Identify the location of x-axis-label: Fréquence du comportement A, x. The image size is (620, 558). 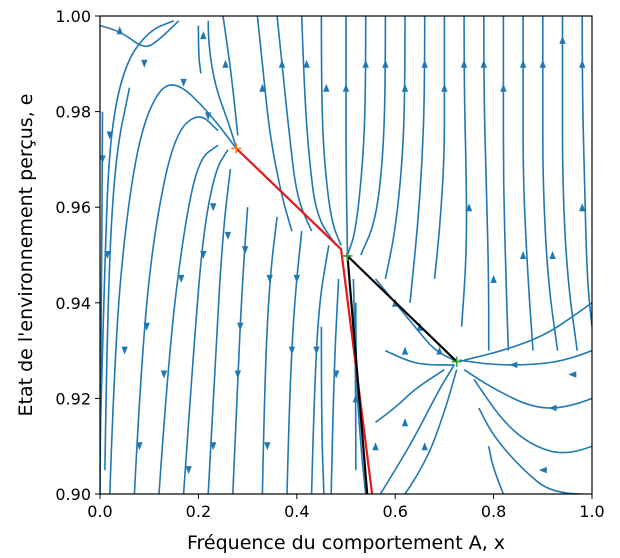
(346, 543).